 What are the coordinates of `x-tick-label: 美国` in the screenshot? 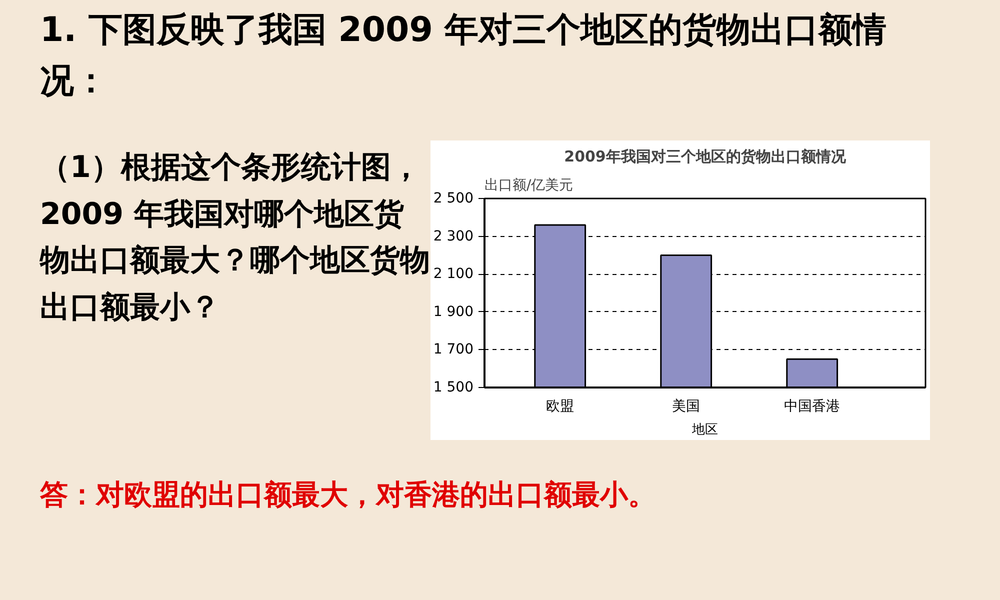 It's located at (686, 406).